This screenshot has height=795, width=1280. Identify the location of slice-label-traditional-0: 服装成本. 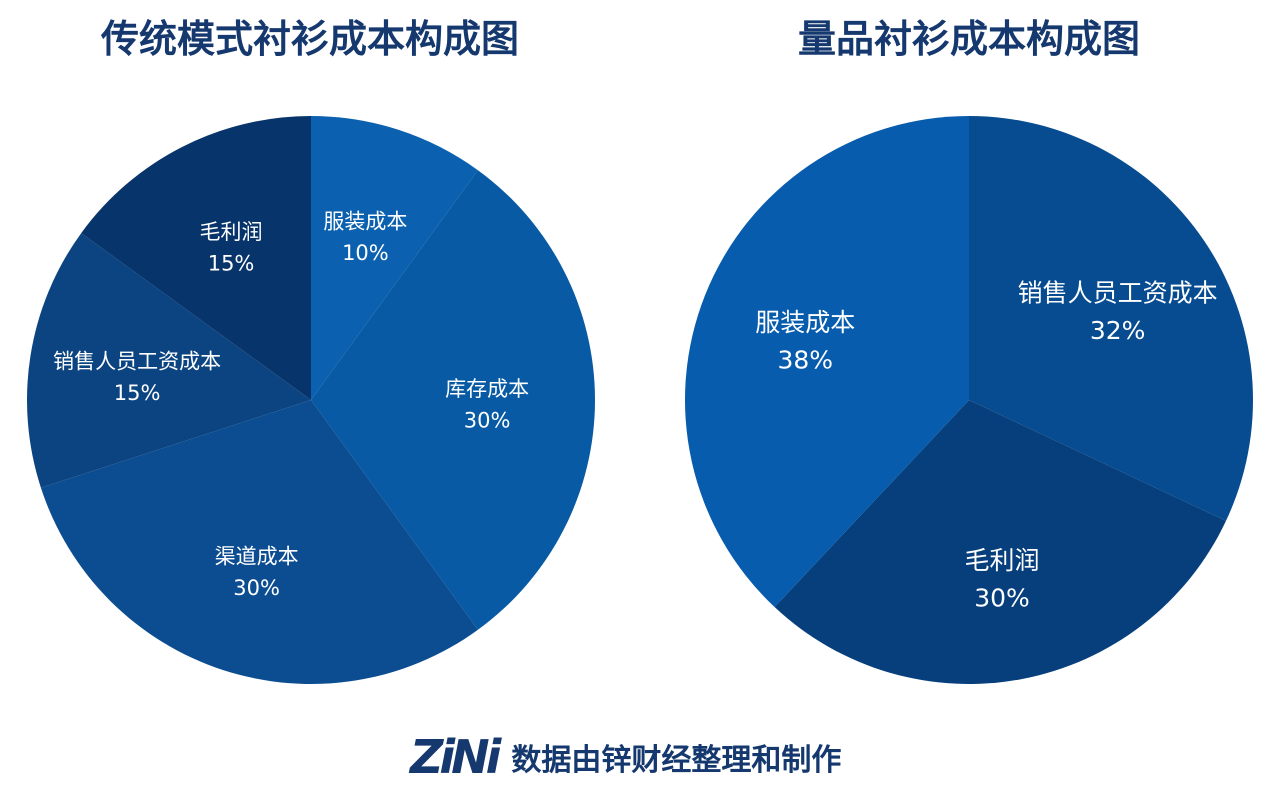
(365, 222).